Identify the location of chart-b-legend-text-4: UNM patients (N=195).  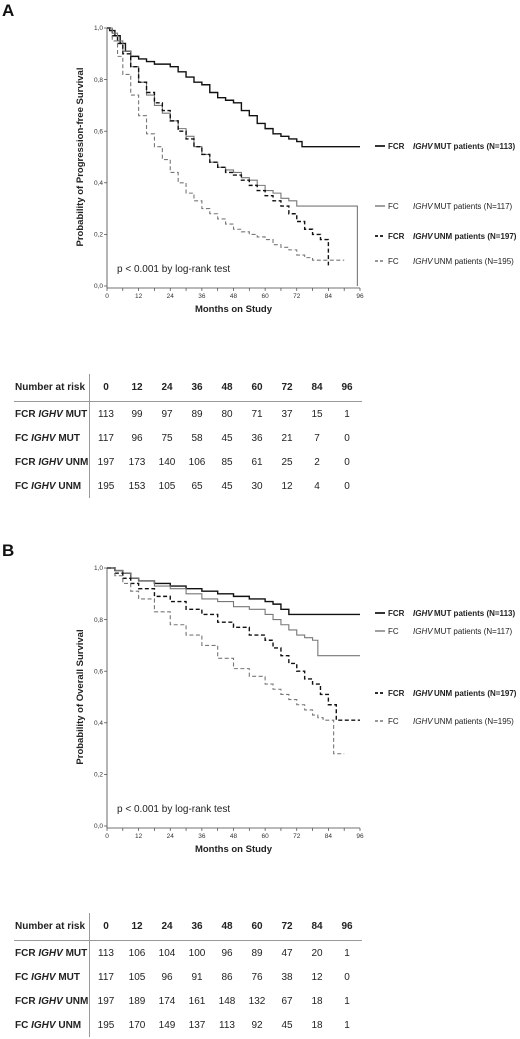
(474, 721).